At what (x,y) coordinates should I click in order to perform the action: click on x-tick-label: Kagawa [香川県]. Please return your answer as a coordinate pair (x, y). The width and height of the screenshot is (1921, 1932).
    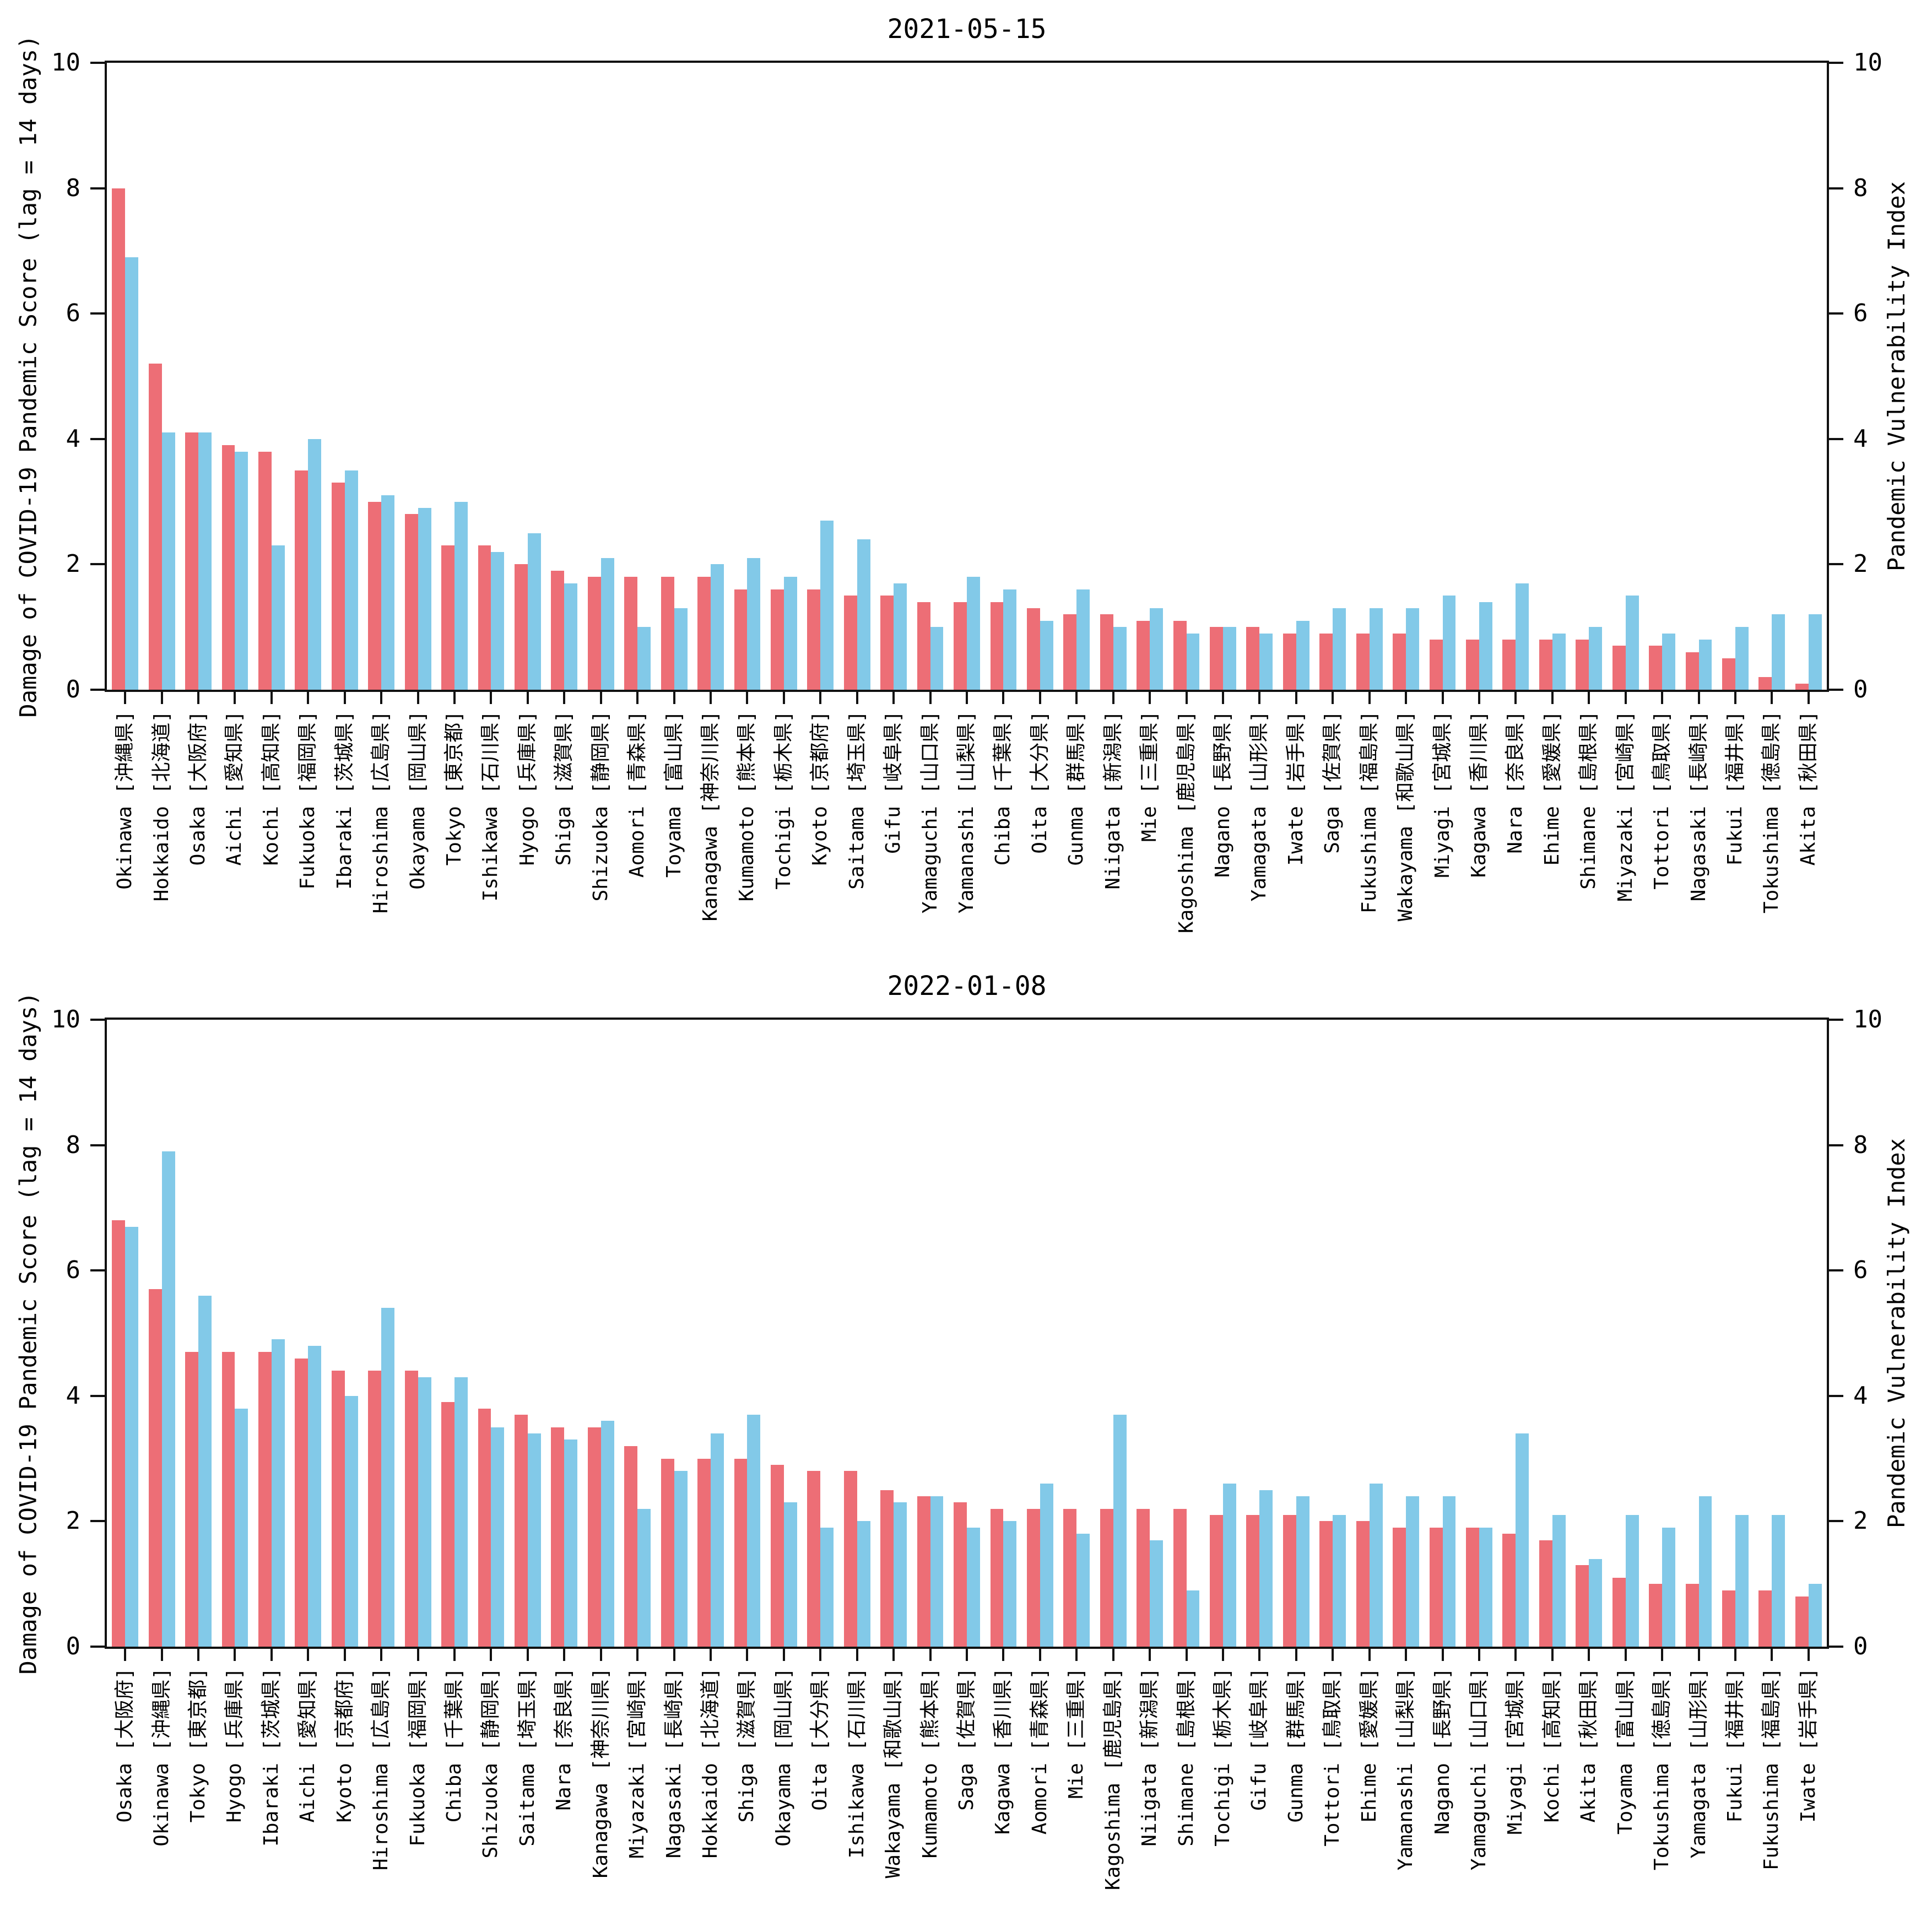
    Looking at the image, I should click on (1478, 795).